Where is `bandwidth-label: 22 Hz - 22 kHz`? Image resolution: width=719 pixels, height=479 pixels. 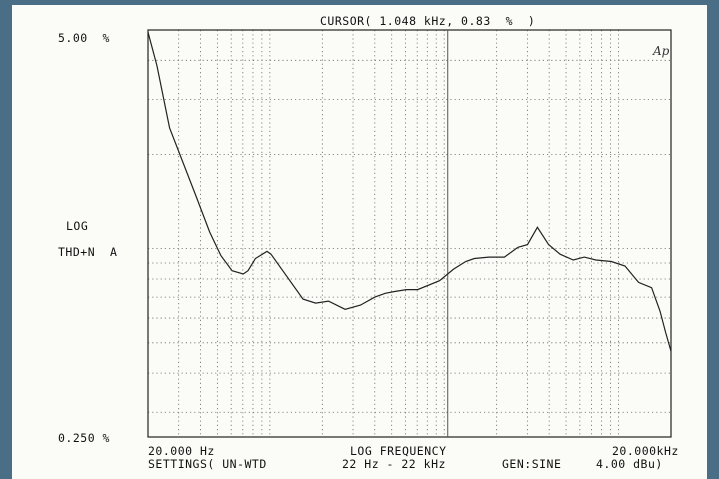
bandwidth-label: 22 Hz - 22 kHz is located at coordinates (394, 464).